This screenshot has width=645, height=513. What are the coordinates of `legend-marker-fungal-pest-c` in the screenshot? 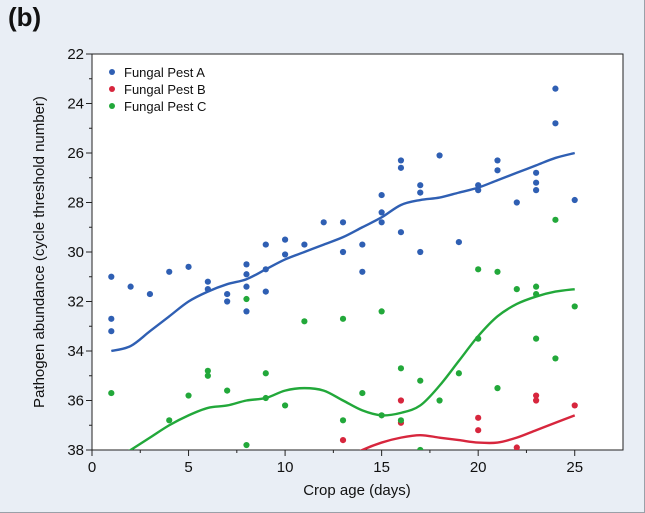 It's located at (112, 106).